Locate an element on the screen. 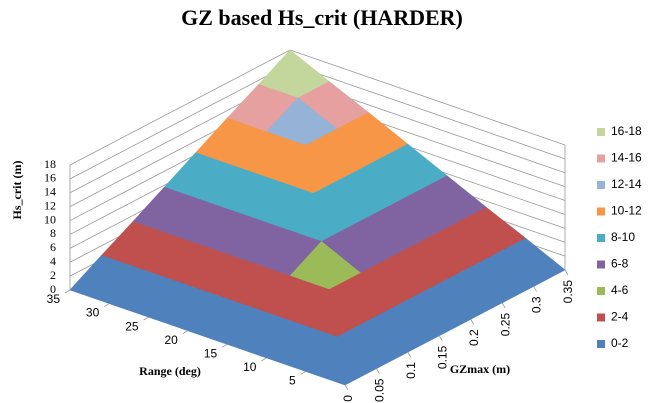  z-tick-label: 10 is located at coordinates (50, 219).